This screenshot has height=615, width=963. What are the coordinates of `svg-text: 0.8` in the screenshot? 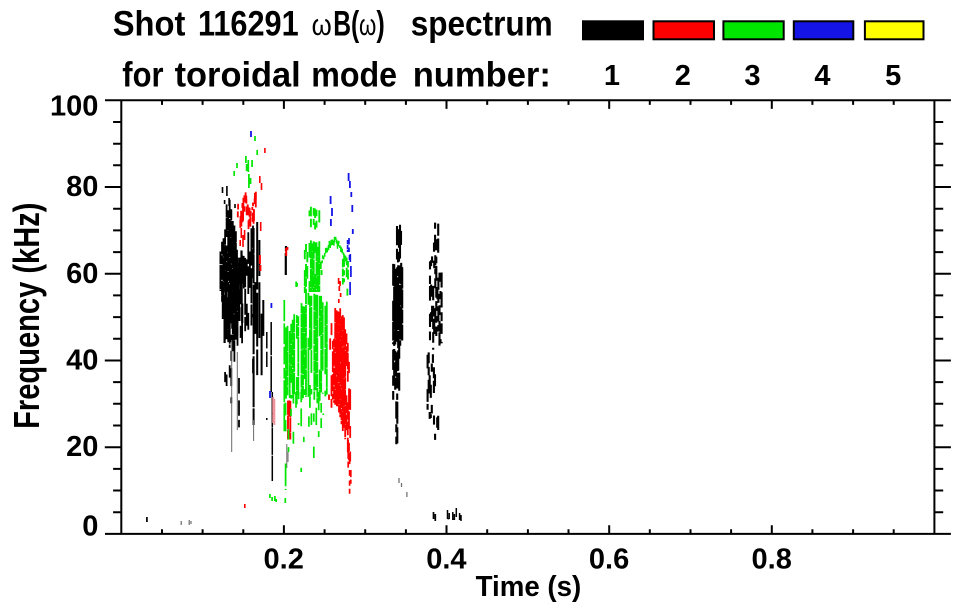 It's located at (772, 560).